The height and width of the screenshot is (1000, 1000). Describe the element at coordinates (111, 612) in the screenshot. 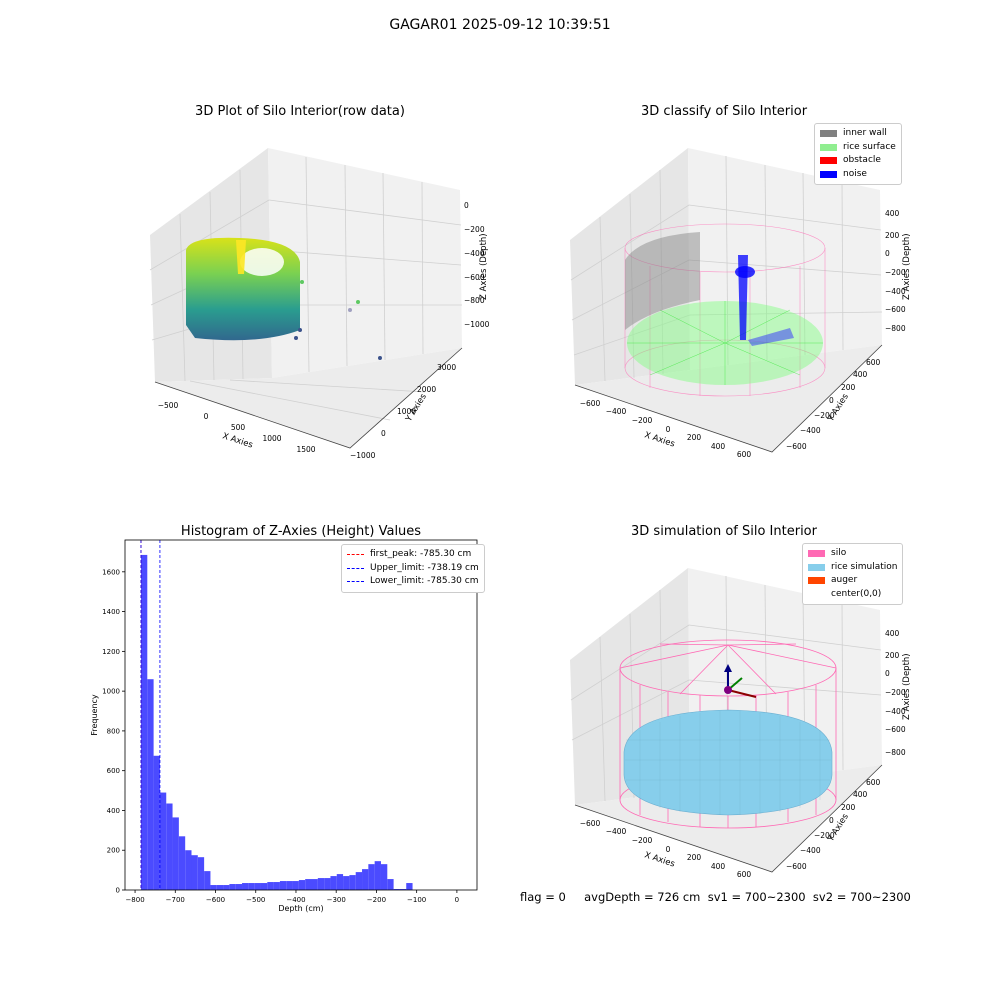

I see `histogram-ytick-label: 1400` at that location.